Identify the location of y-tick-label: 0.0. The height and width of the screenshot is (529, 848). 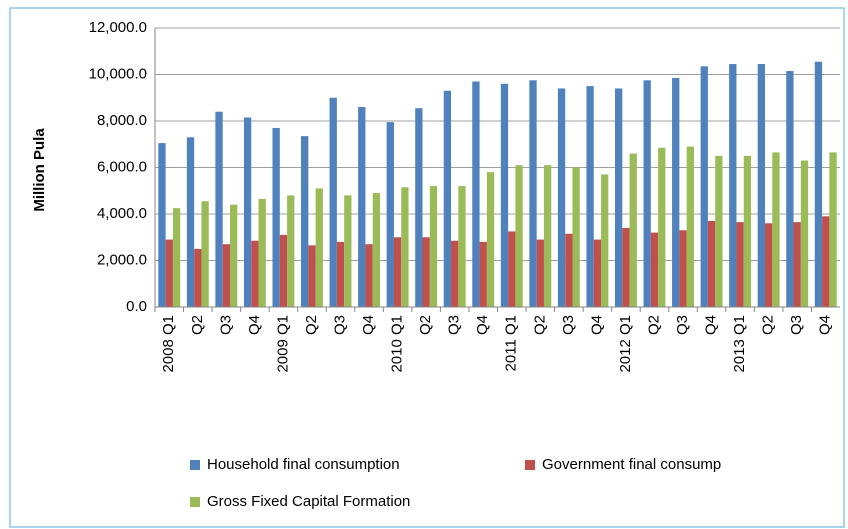
(136, 306).